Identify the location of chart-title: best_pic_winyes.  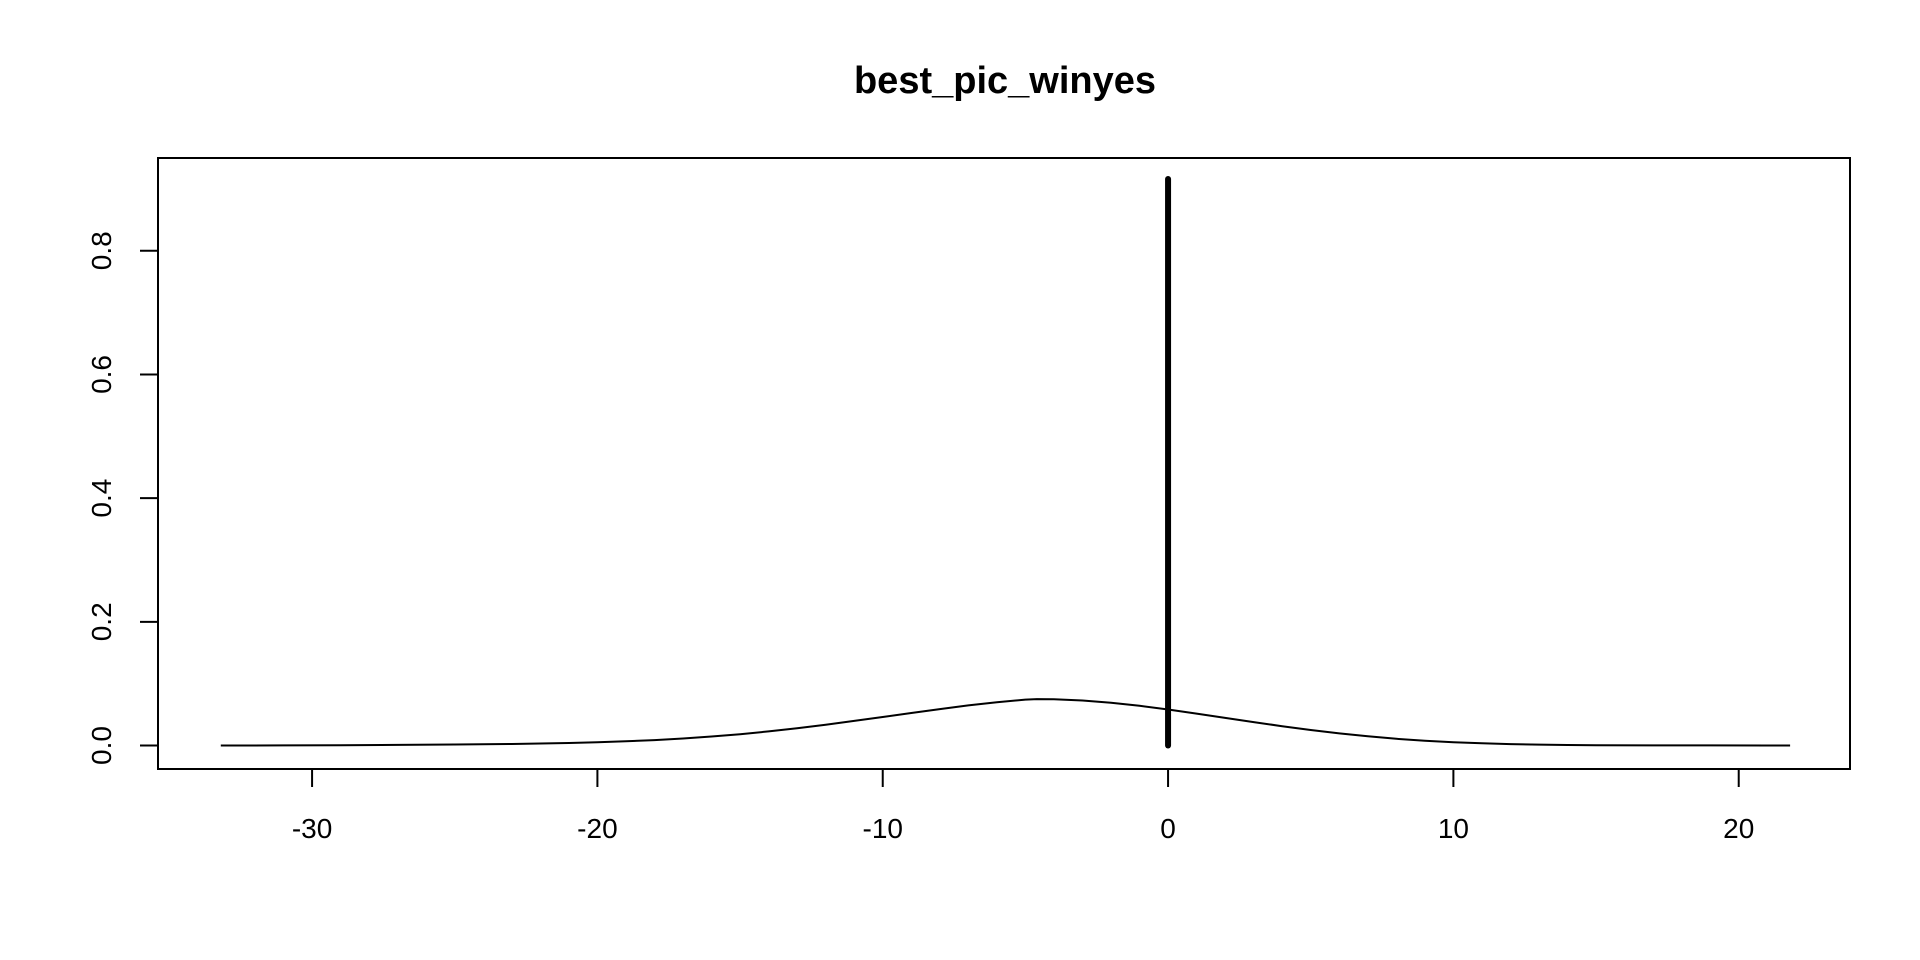
(1005, 81).